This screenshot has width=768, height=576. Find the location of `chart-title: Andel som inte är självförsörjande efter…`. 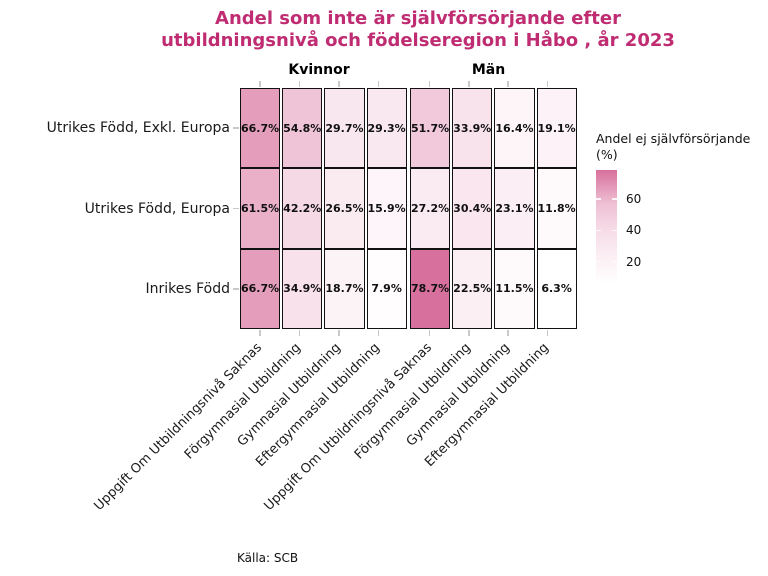

chart-title: Andel som inte är självförsörjande efter… is located at coordinates (405, 30).